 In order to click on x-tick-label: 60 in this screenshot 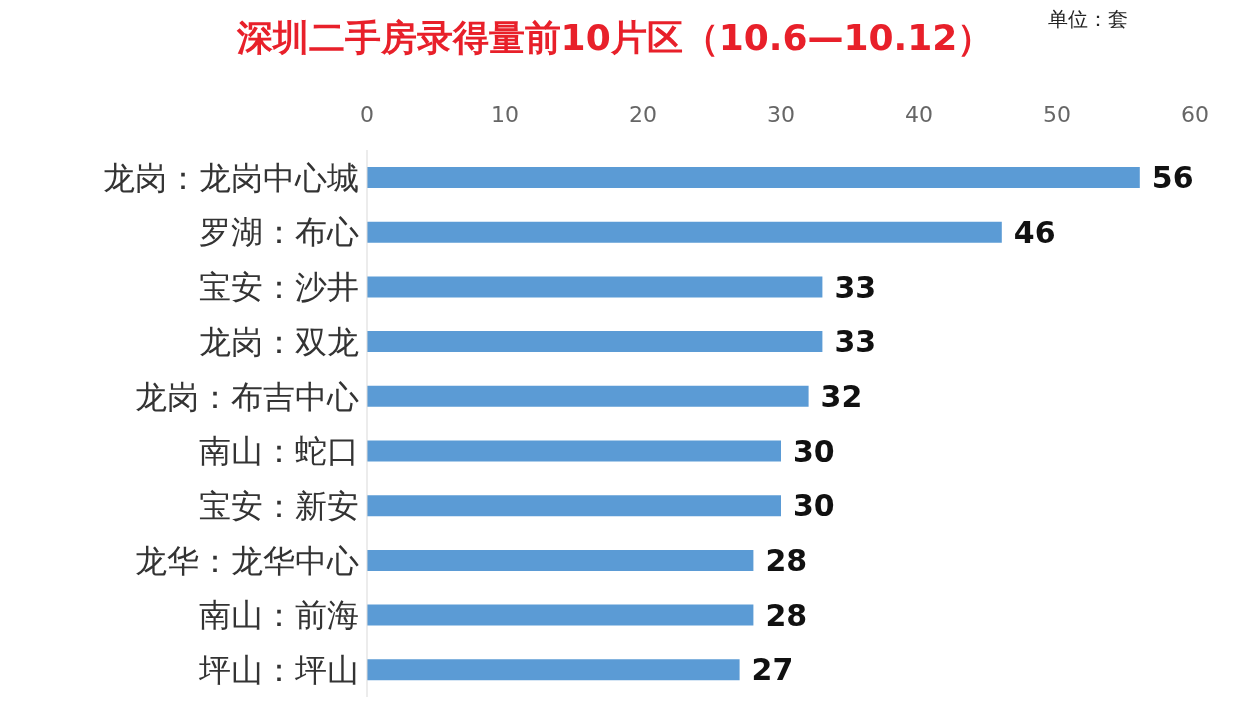, I will do `click(1195, 114)`.